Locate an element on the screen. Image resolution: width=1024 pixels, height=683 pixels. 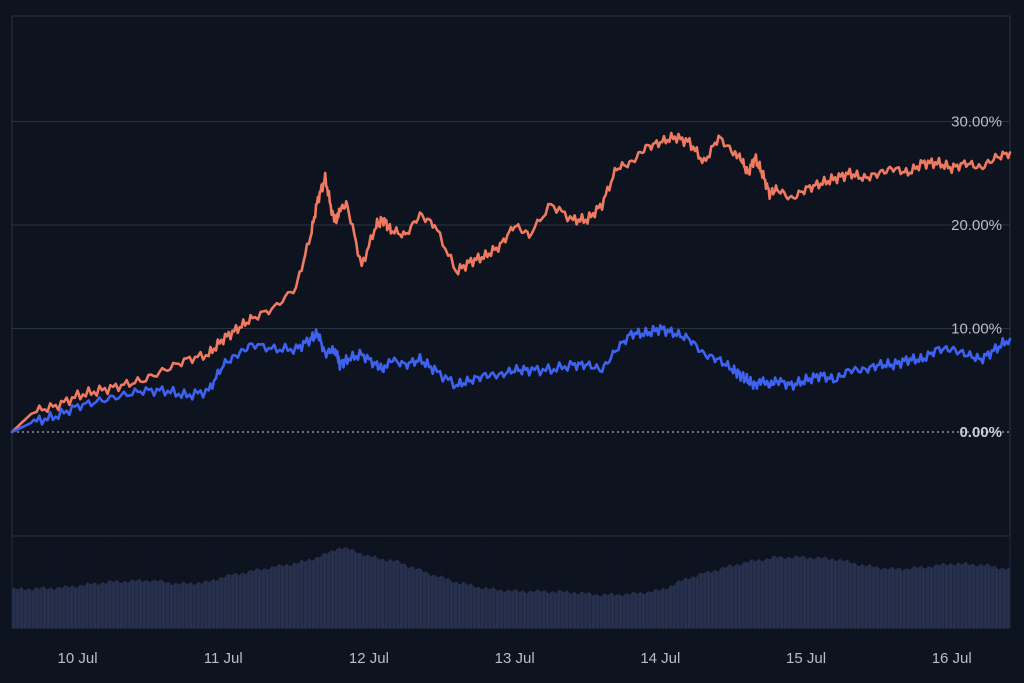
x-tick-label: 12 Jul is located at coordinates (369, 658).